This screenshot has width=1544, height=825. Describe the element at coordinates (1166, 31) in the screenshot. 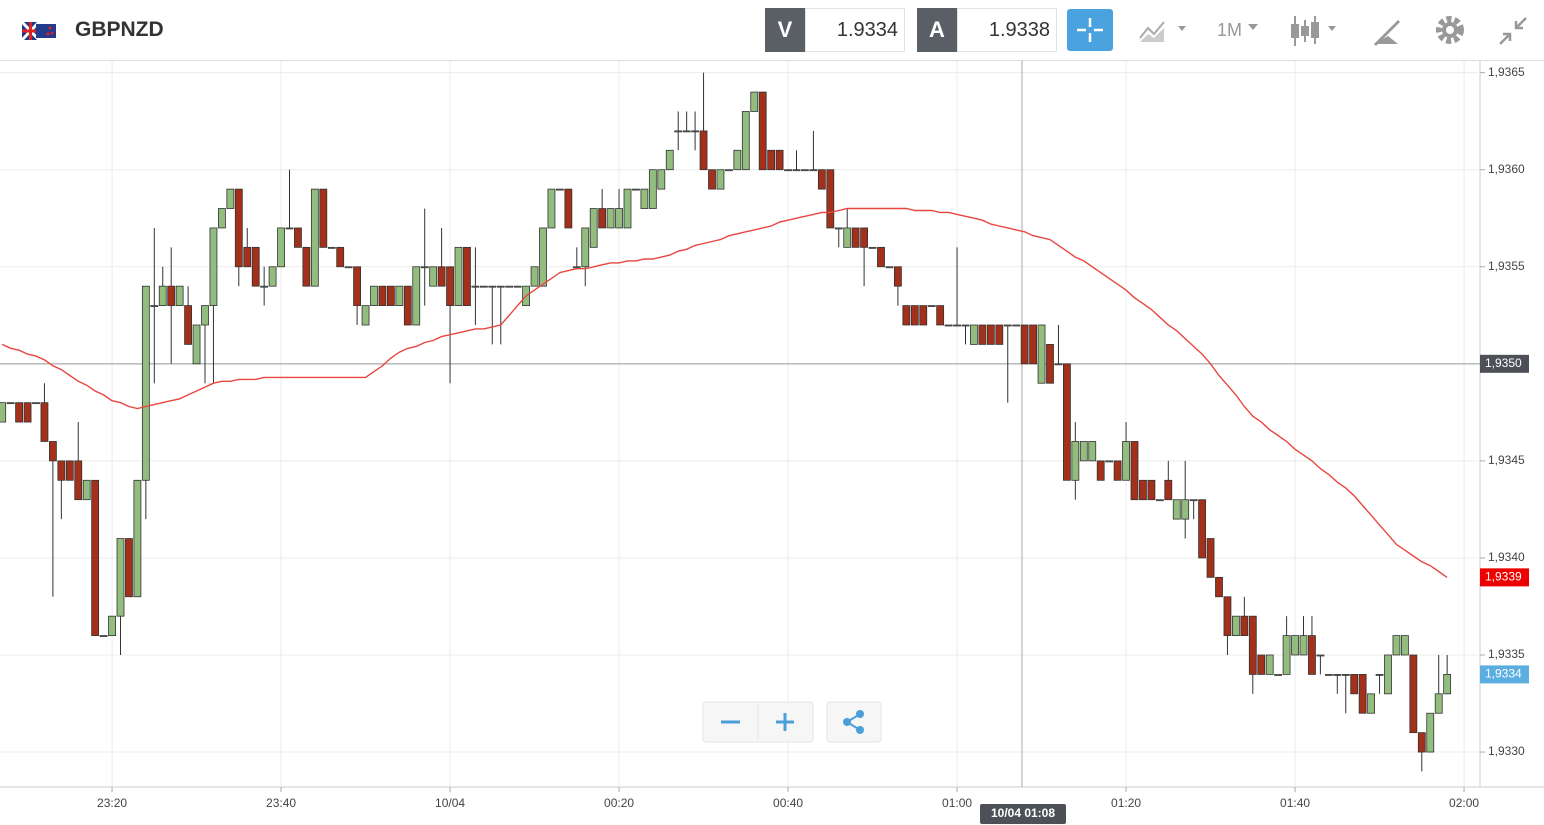

I see `chart-type-button` at that location.